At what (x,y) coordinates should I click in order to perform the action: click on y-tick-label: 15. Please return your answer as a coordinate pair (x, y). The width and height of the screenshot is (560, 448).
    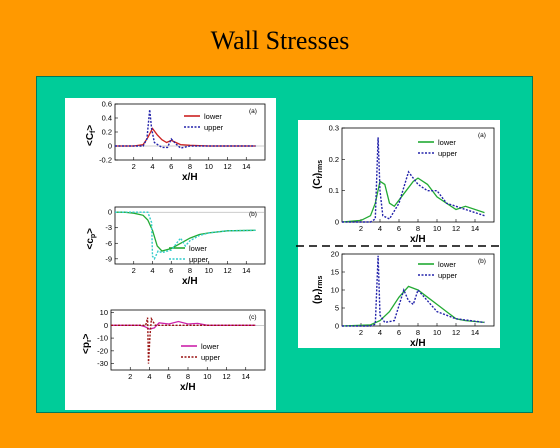
    Looking at the image, I should click on (335, 272).